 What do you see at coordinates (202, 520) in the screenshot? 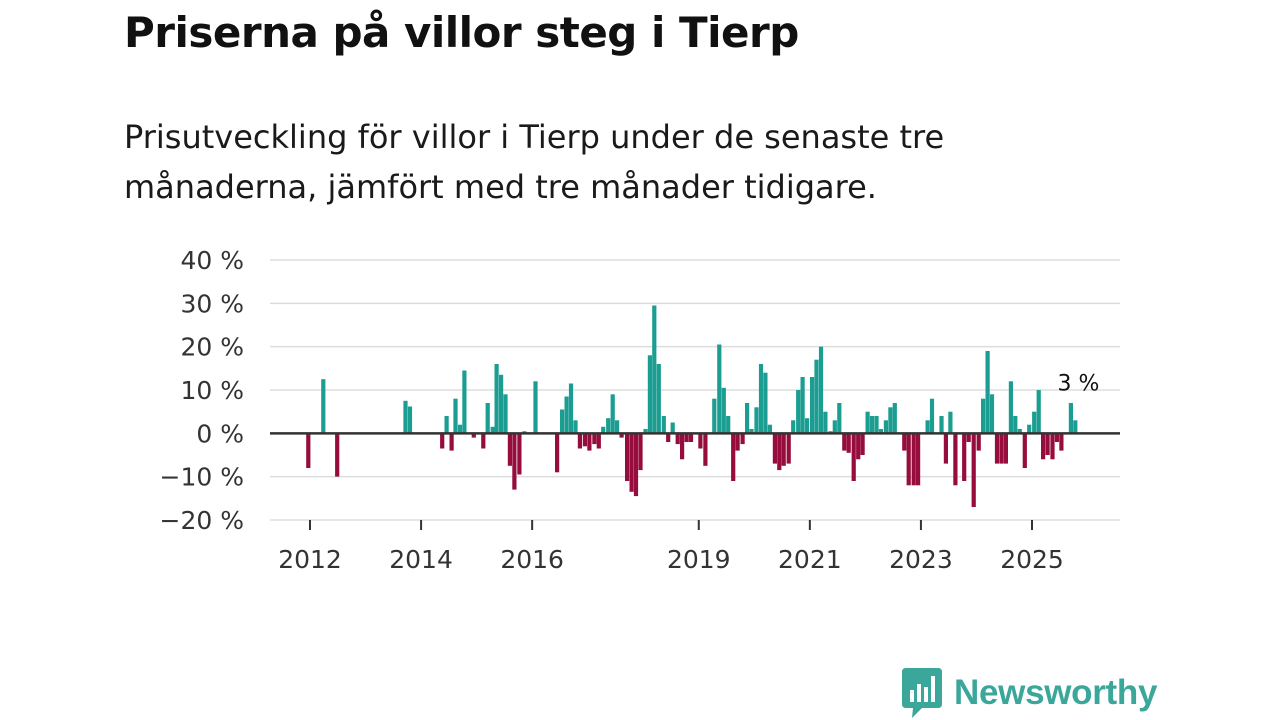
I see `y-tick-label: −20 %` at bounding box center [202, 520].